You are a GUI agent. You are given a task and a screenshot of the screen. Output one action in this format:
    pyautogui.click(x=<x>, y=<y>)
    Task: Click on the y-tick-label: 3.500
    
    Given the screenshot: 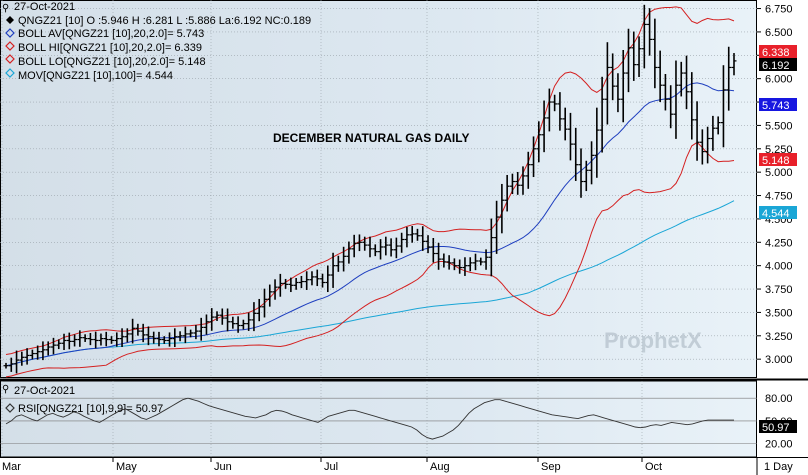 What is the action you would take?
    pyautogui.click(x=779, y=313)
    